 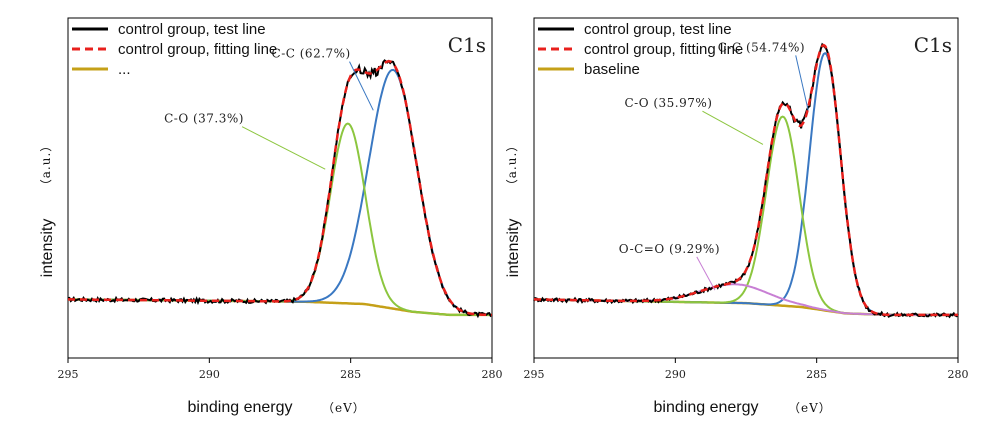 What do you see at coordinates (311, 54) in the screenshot?
I see `annotation-label: C-C (62.7%)` at bounding box center [311, 54].